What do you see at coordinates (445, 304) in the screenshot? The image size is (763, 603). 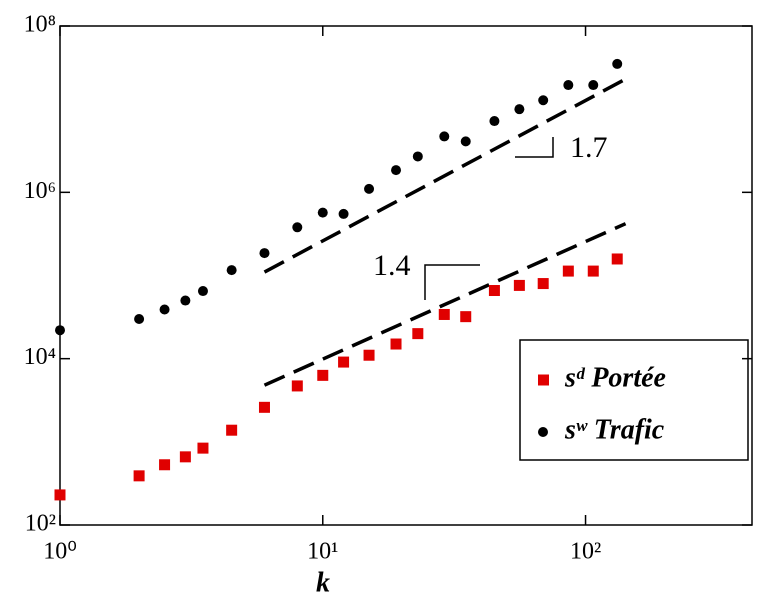 I see `fit-line` at bounding box center [445, 304].